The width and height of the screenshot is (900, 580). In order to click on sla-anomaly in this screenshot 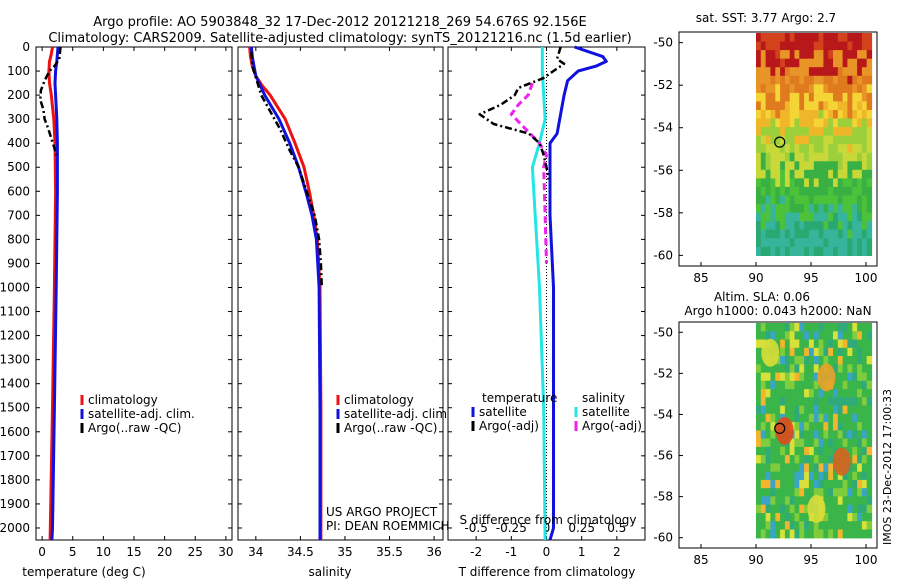, I will do `click(841, 461)`.